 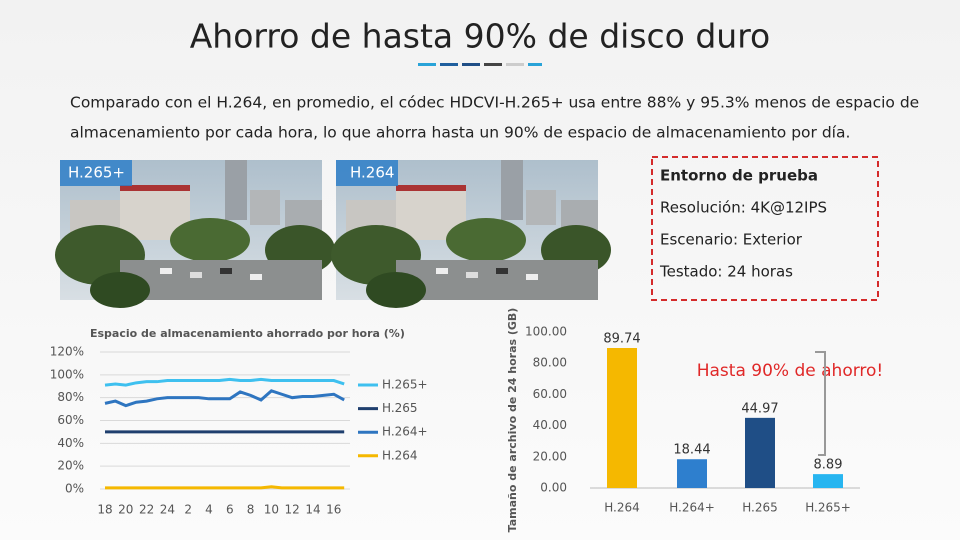 What do you see at coordinates (550, 363) in the screenshot?
I see `y-tick-label: 80.00` at bounding box center [550, 363].